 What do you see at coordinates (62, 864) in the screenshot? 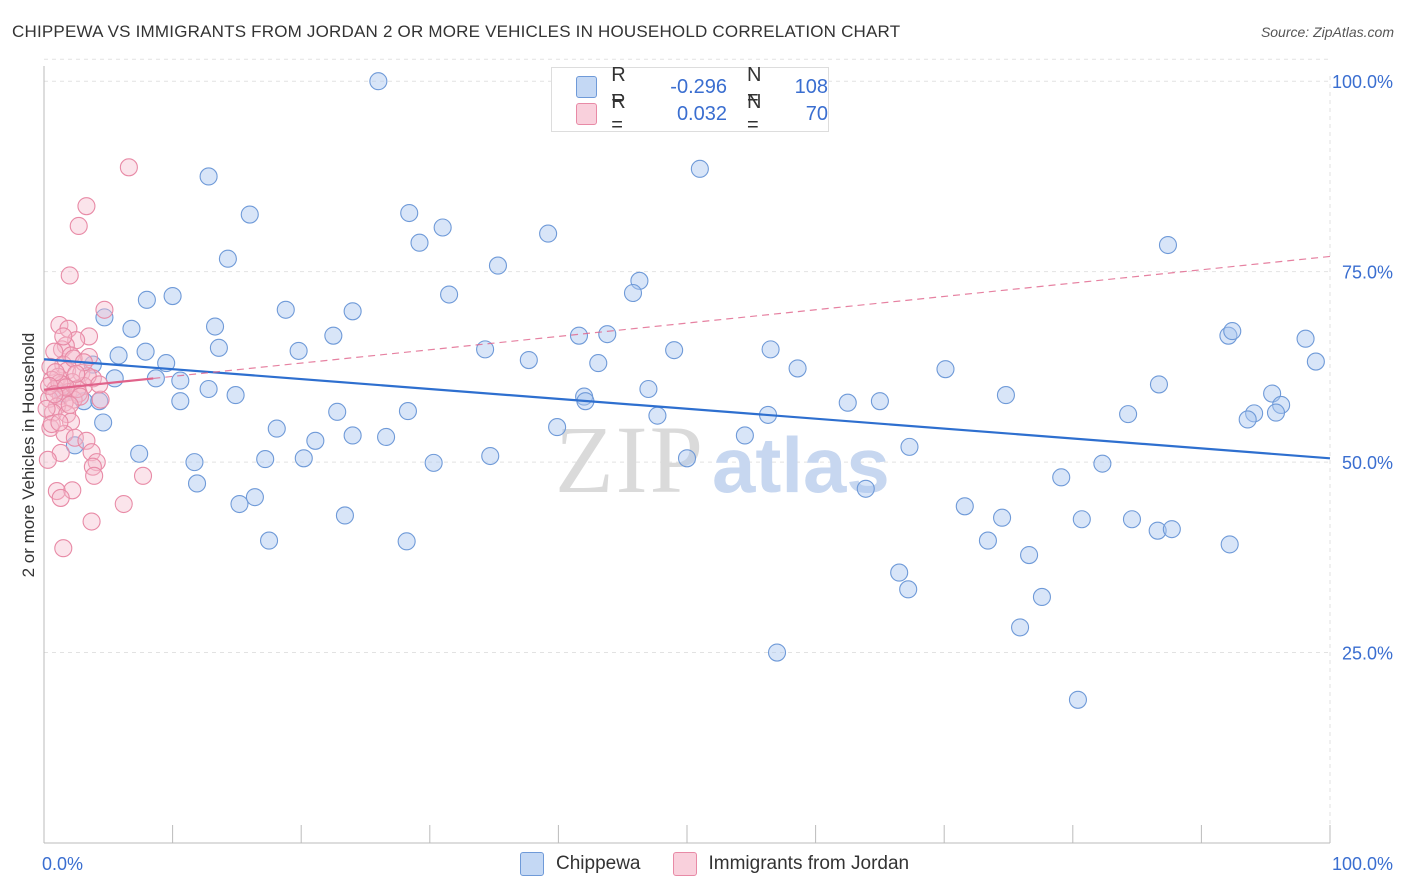
I see `x-tick-label: 0.0%` at bounding box center [62, 864].